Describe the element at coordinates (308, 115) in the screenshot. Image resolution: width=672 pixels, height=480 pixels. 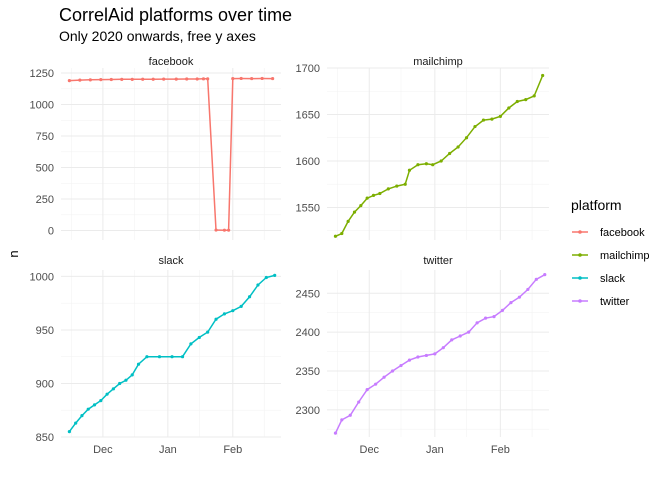
I see `y-tick-label: 1650` at that location.